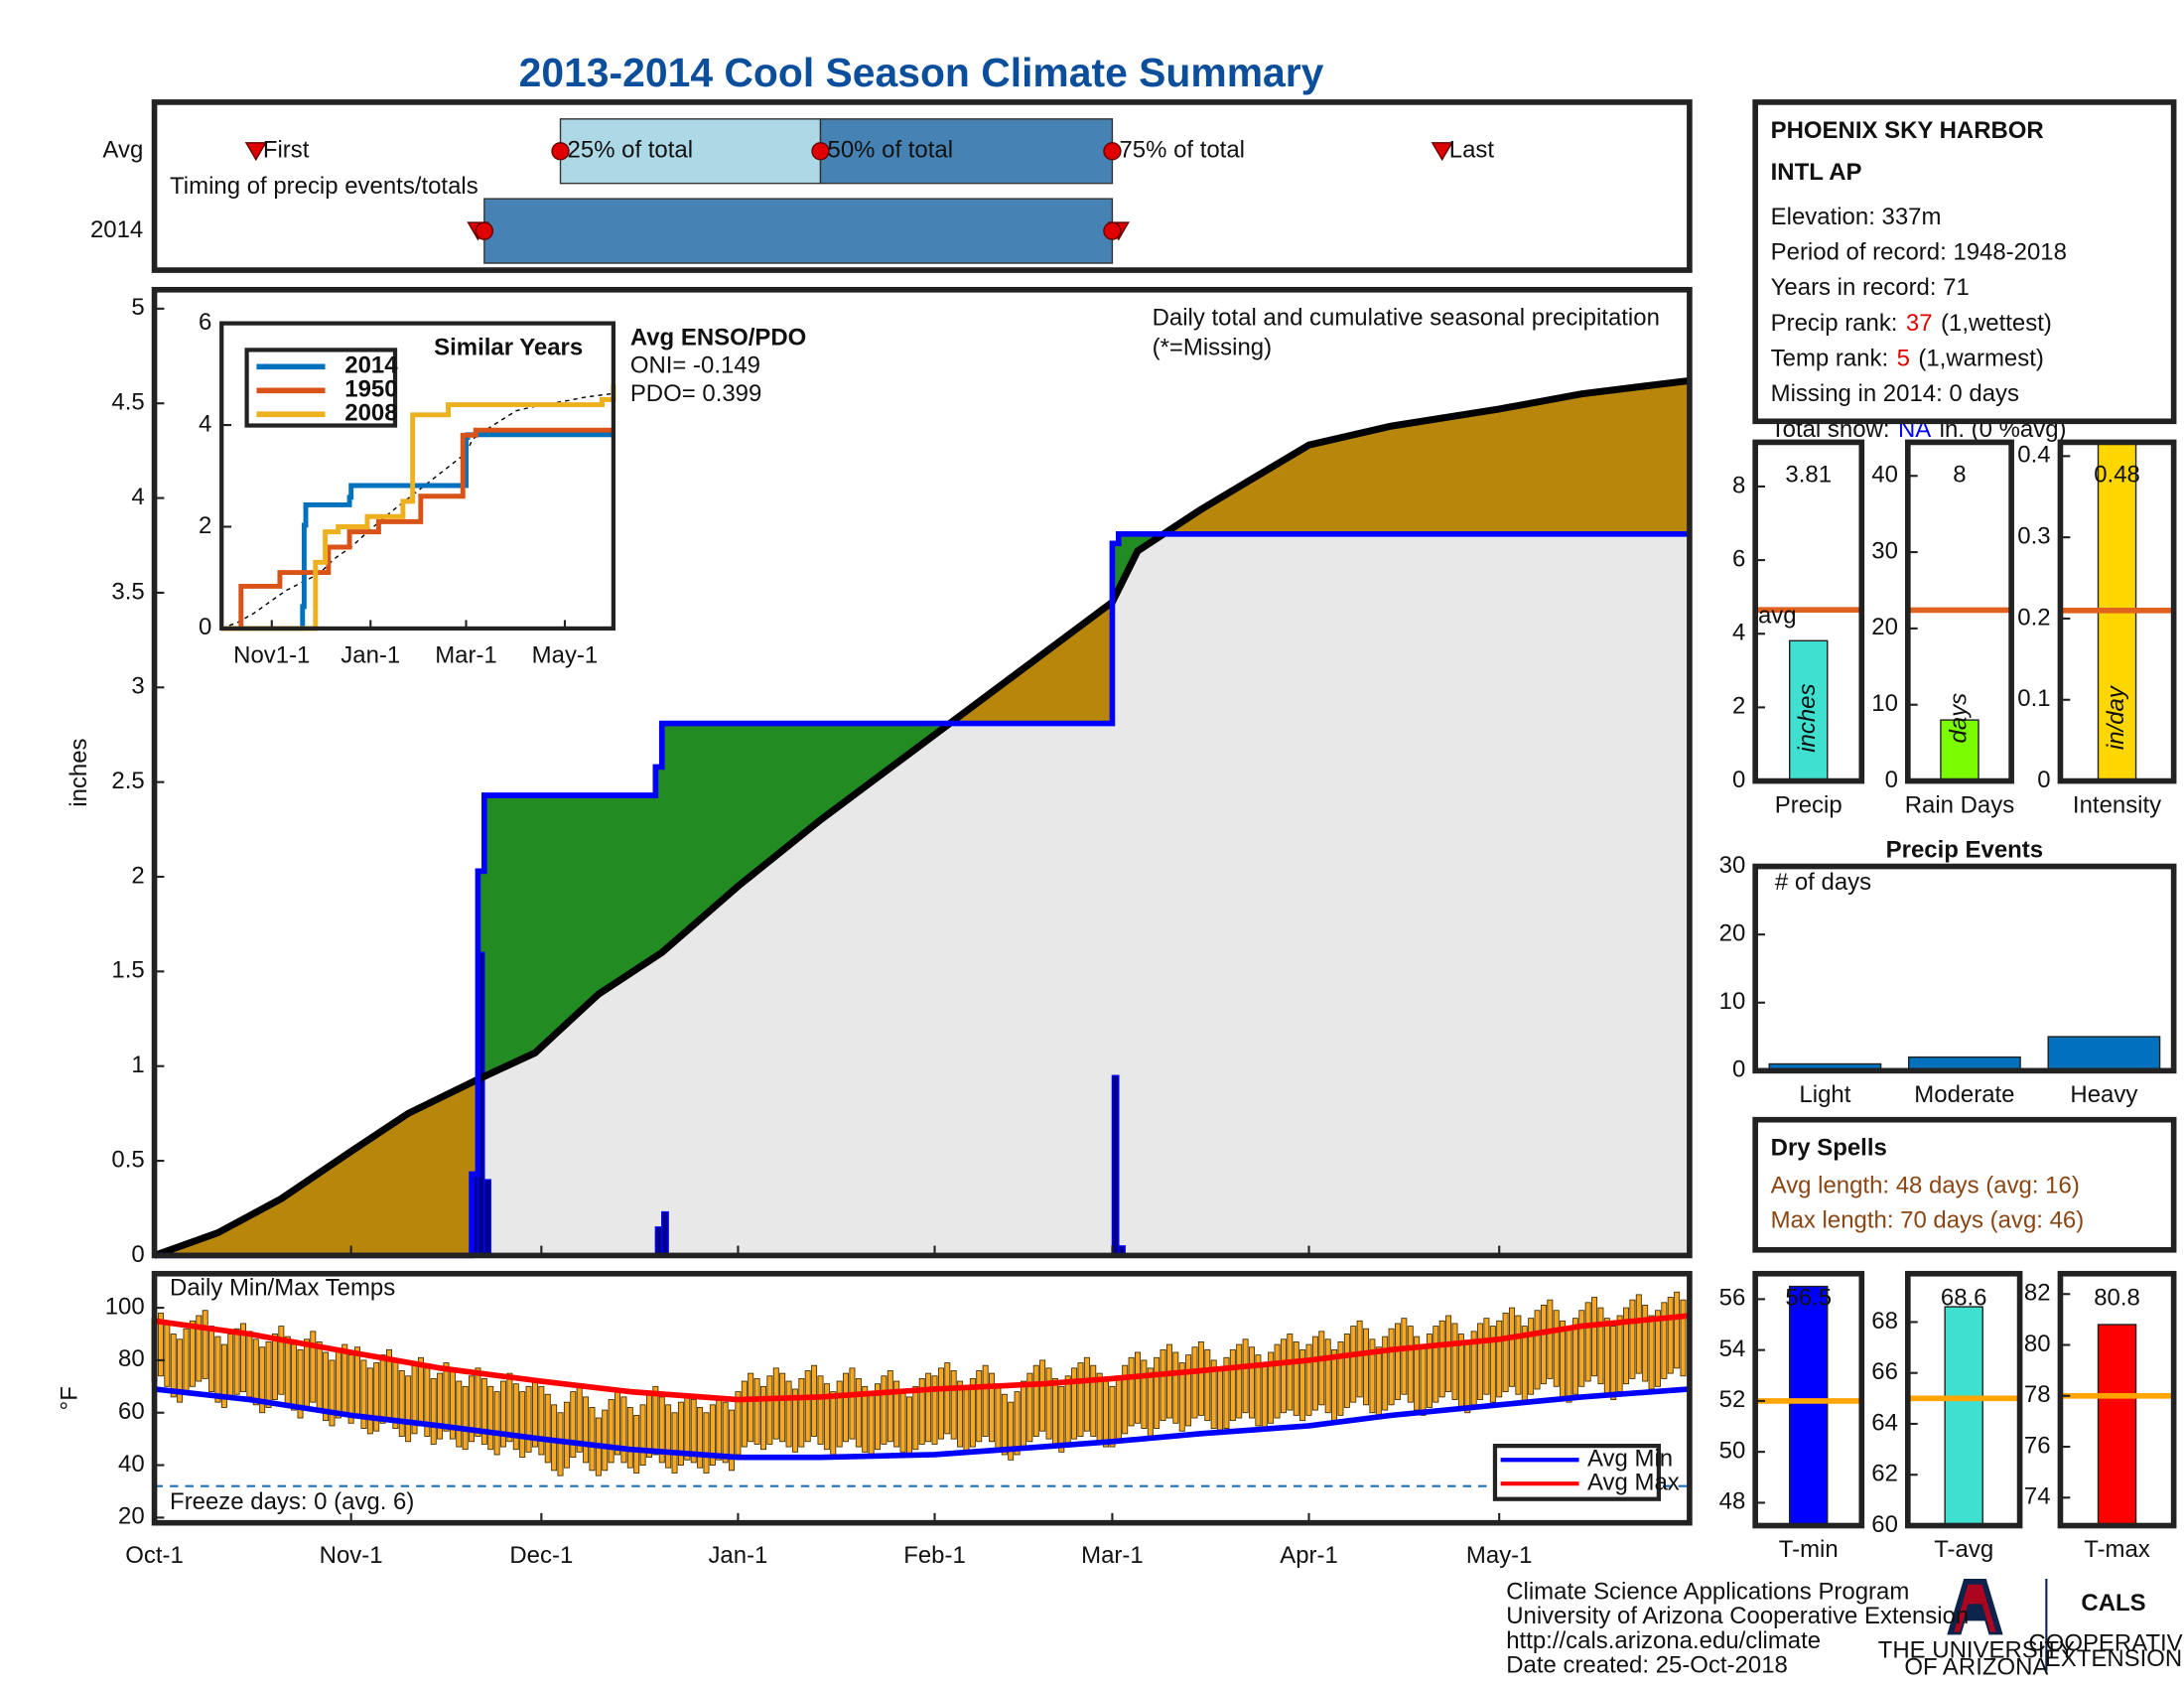 The width and height of the screenshot is (2184, 1688). I want to click on y-tick-label: 74, so click(2037, 1496).